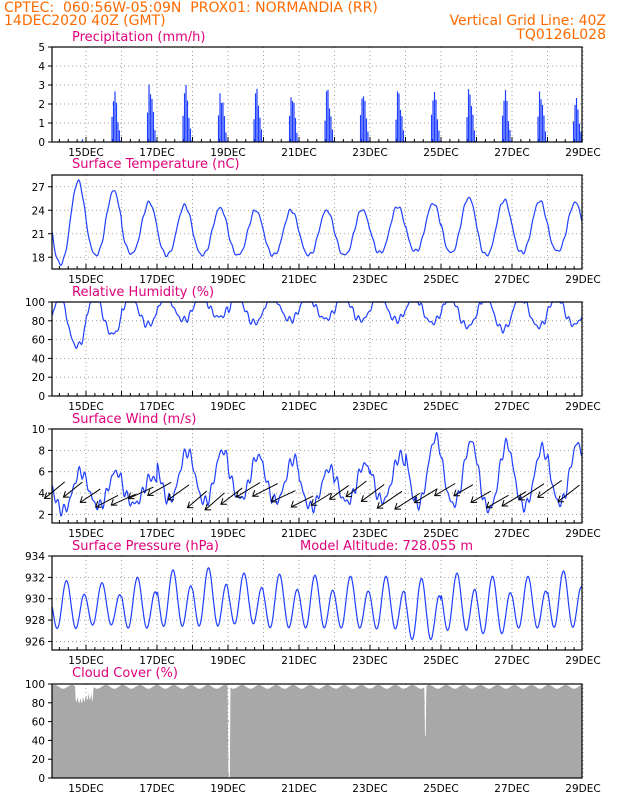 The height and width of the screenshot is (800, 618). I want to click on y-tick-label: 2, so click(41, 515).